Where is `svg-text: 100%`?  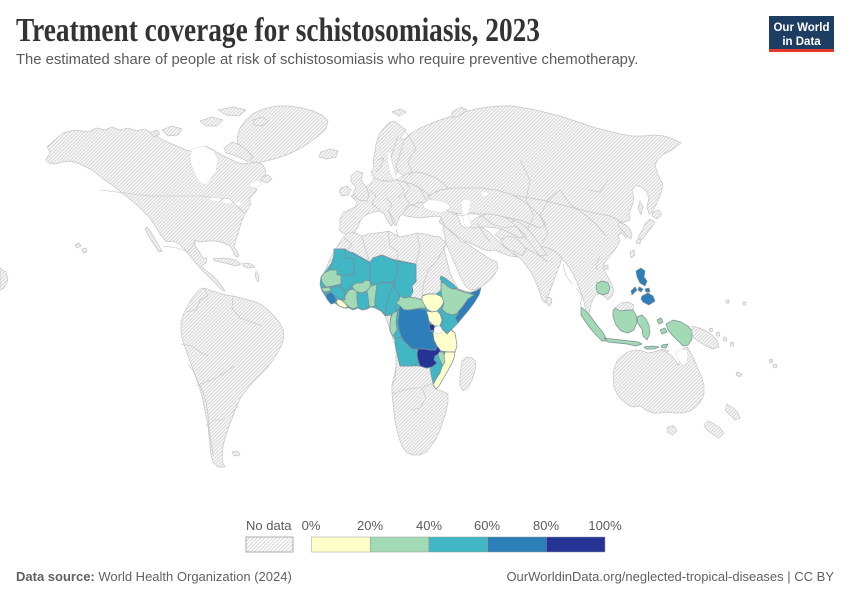 svg-text: 100% is located at coordinates (605, 525).